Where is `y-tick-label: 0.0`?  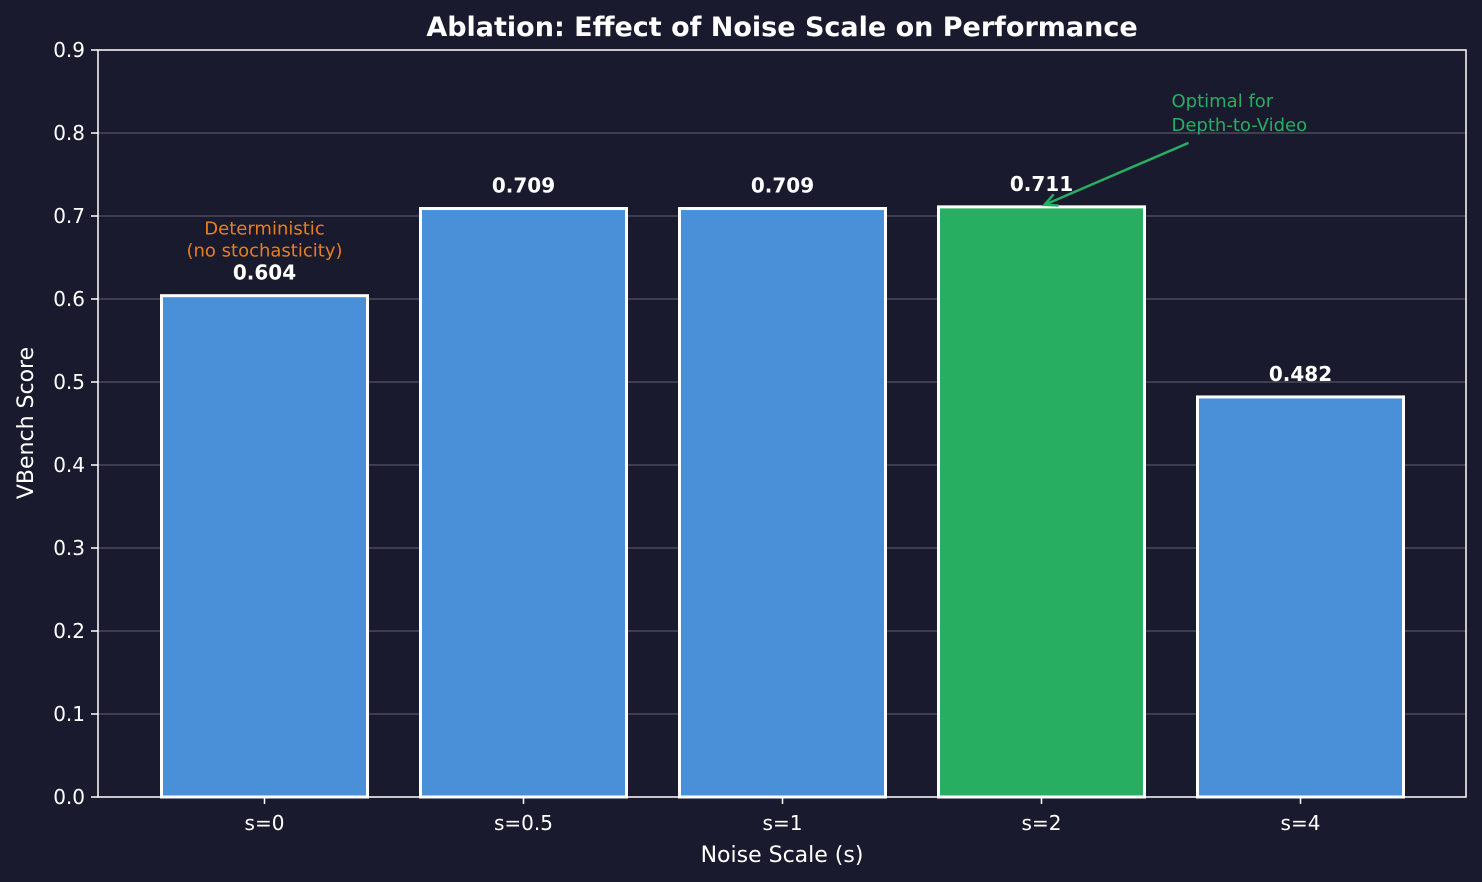 y-tick-label: 0.0 is located at coordinates (69, 797).